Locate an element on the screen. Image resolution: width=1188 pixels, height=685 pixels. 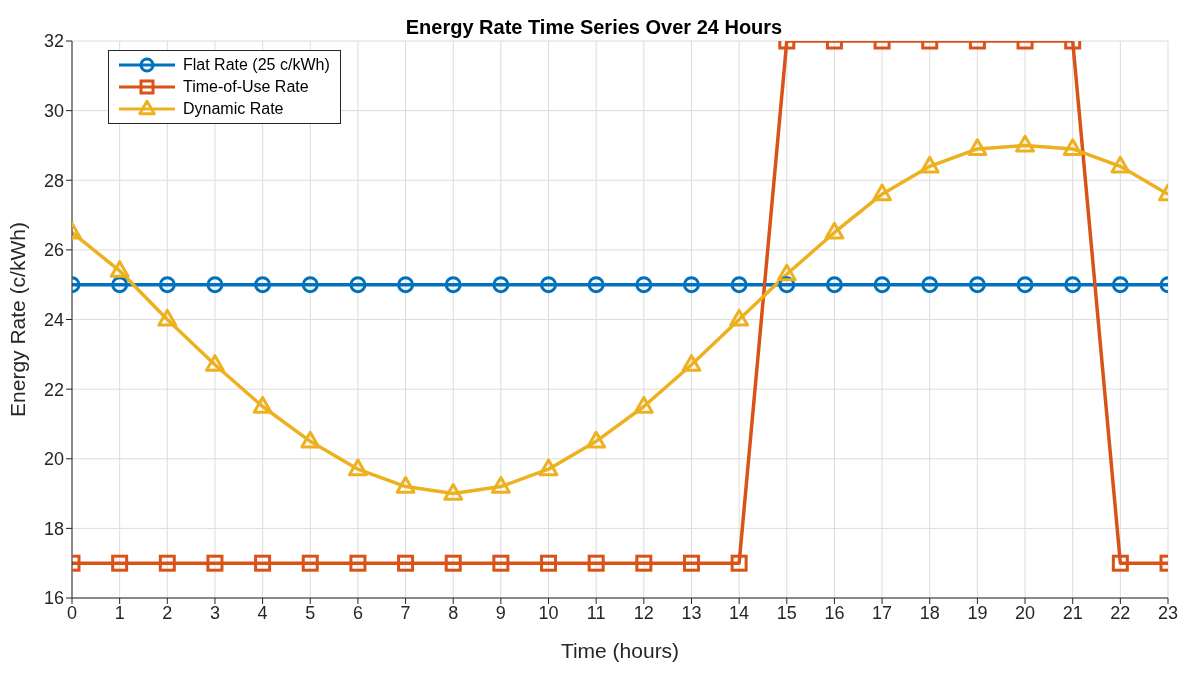
x-tick-label: 7 is located at coordinates (405, 612).